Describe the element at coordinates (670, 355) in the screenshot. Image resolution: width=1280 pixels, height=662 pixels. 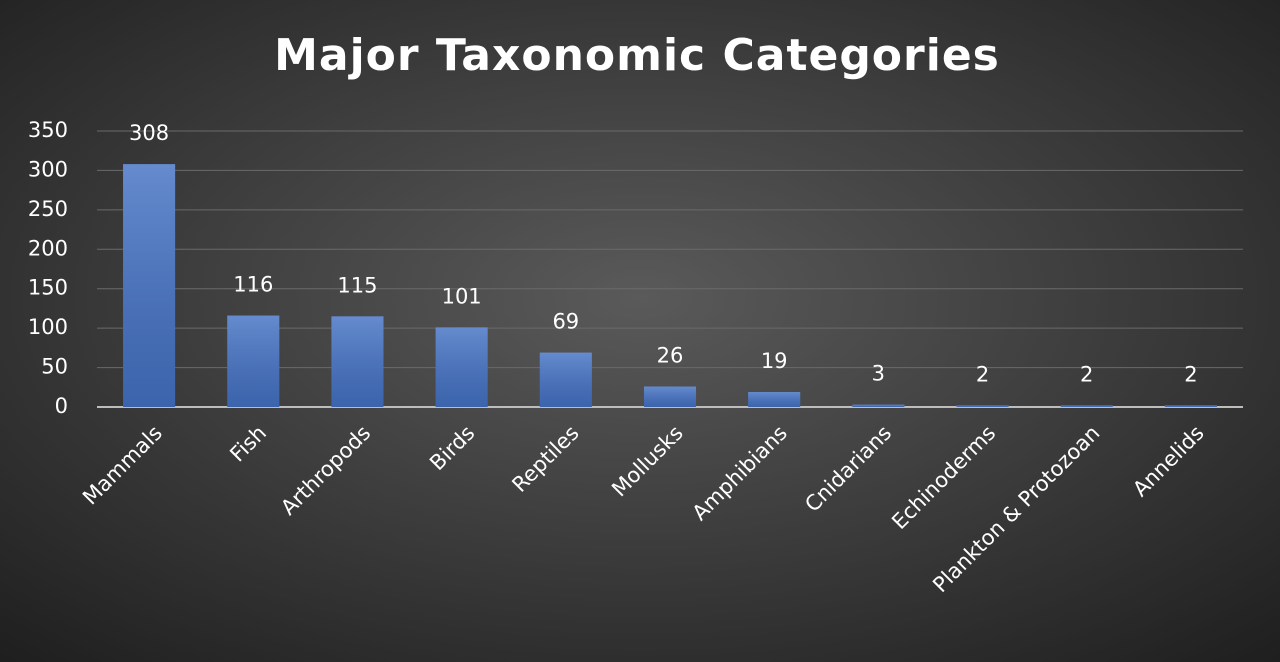
I see `data-label: 26` at that location.